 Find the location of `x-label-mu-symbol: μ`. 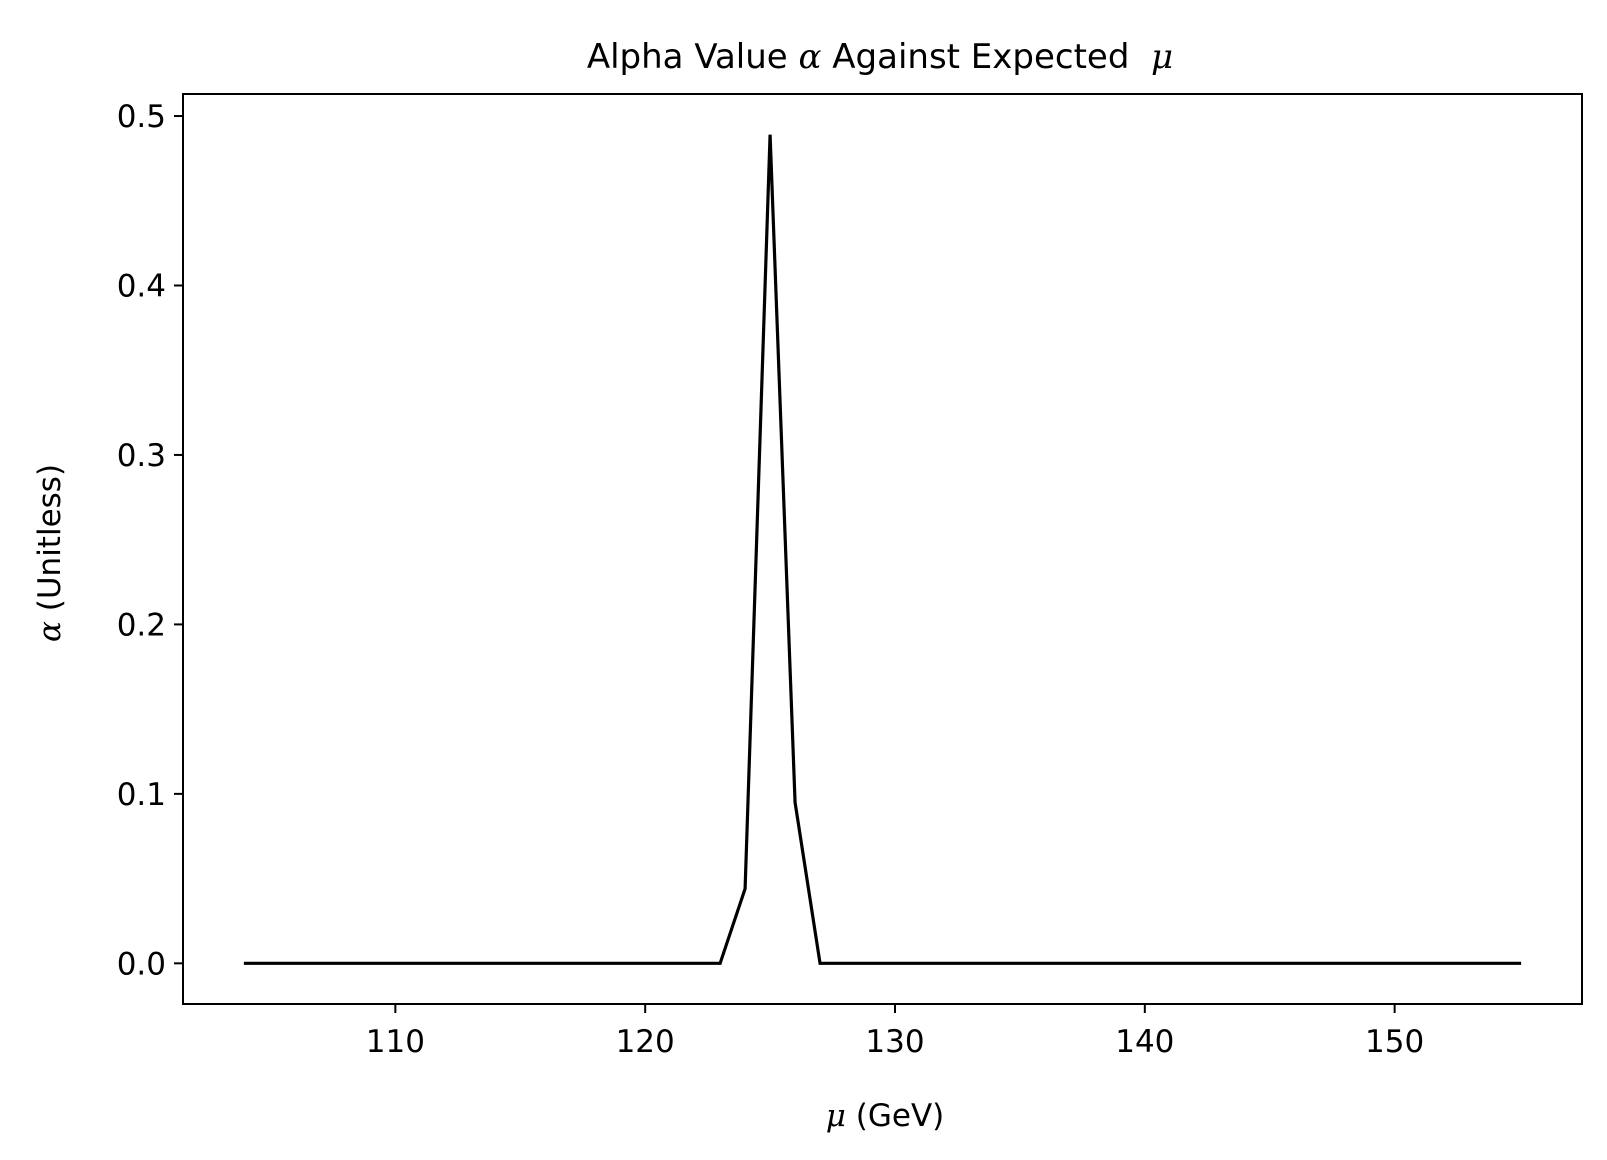

x-label-mu-symbol: μ is located at coordinates (836, 1116).